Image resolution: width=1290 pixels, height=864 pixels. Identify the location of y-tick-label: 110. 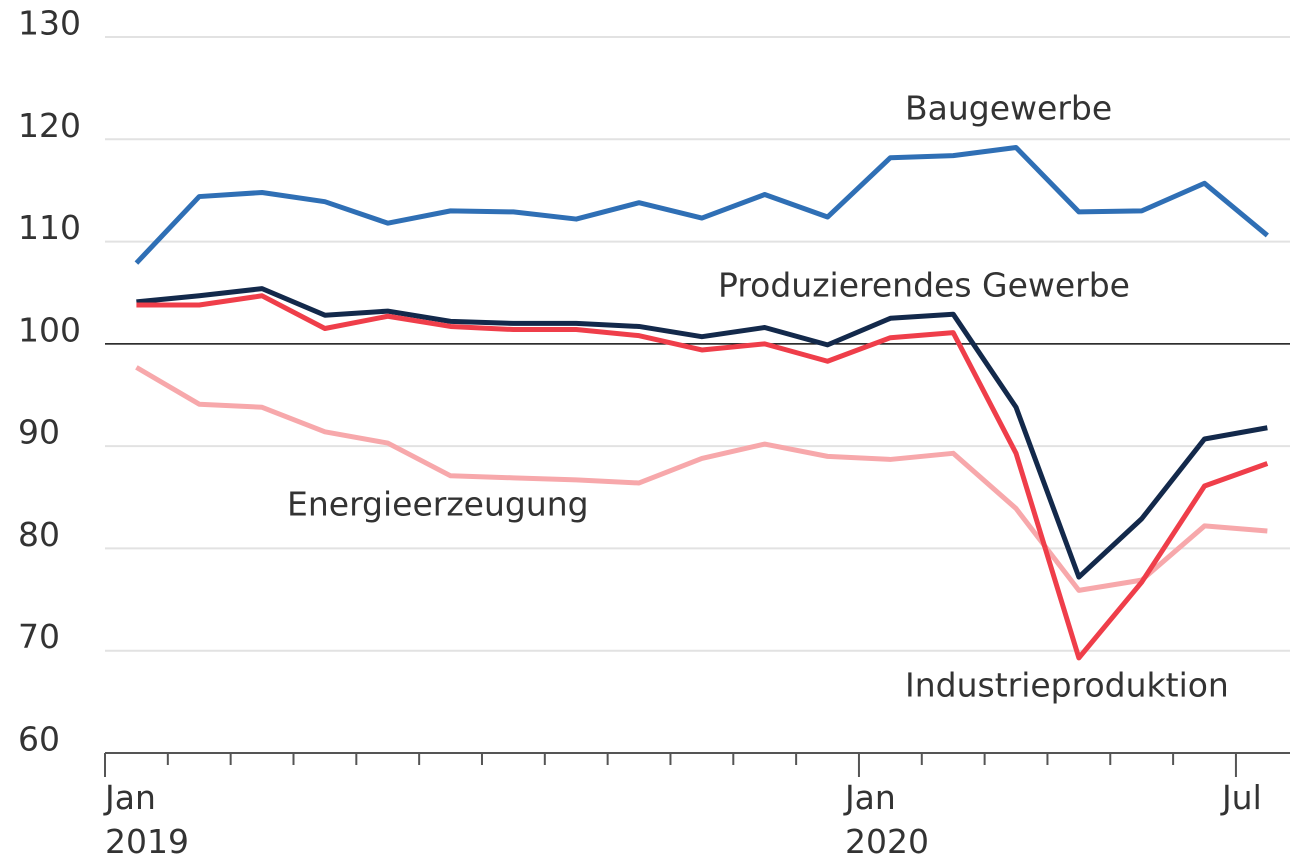
(49, 227).